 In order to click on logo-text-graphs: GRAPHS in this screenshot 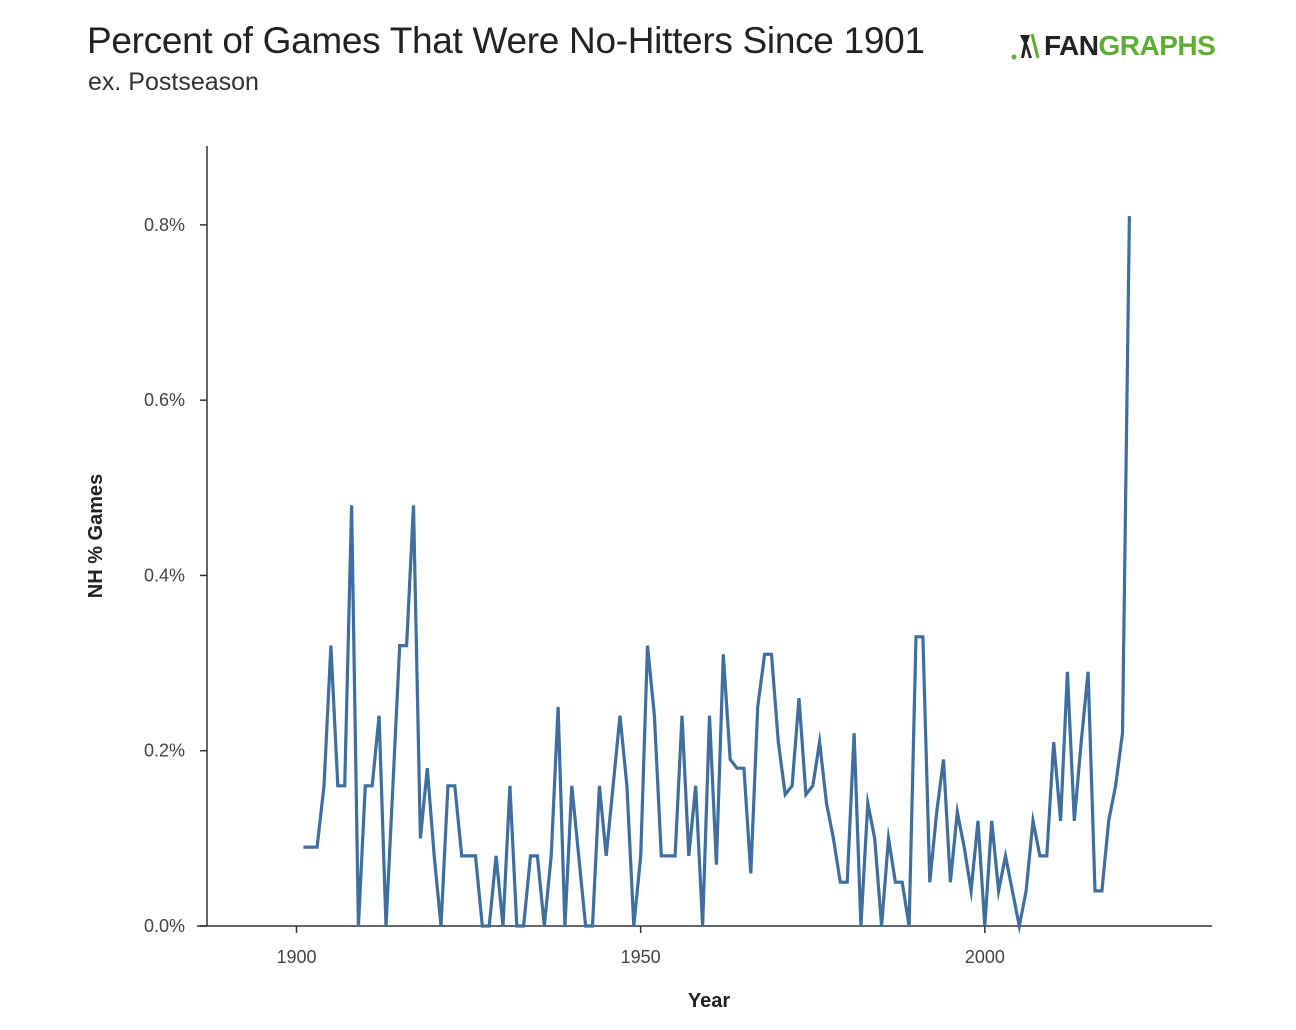, I will do `click(1157, 45)`.